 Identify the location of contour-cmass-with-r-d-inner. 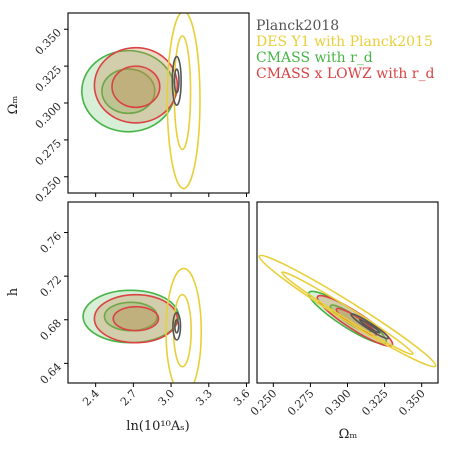
(128, 91).